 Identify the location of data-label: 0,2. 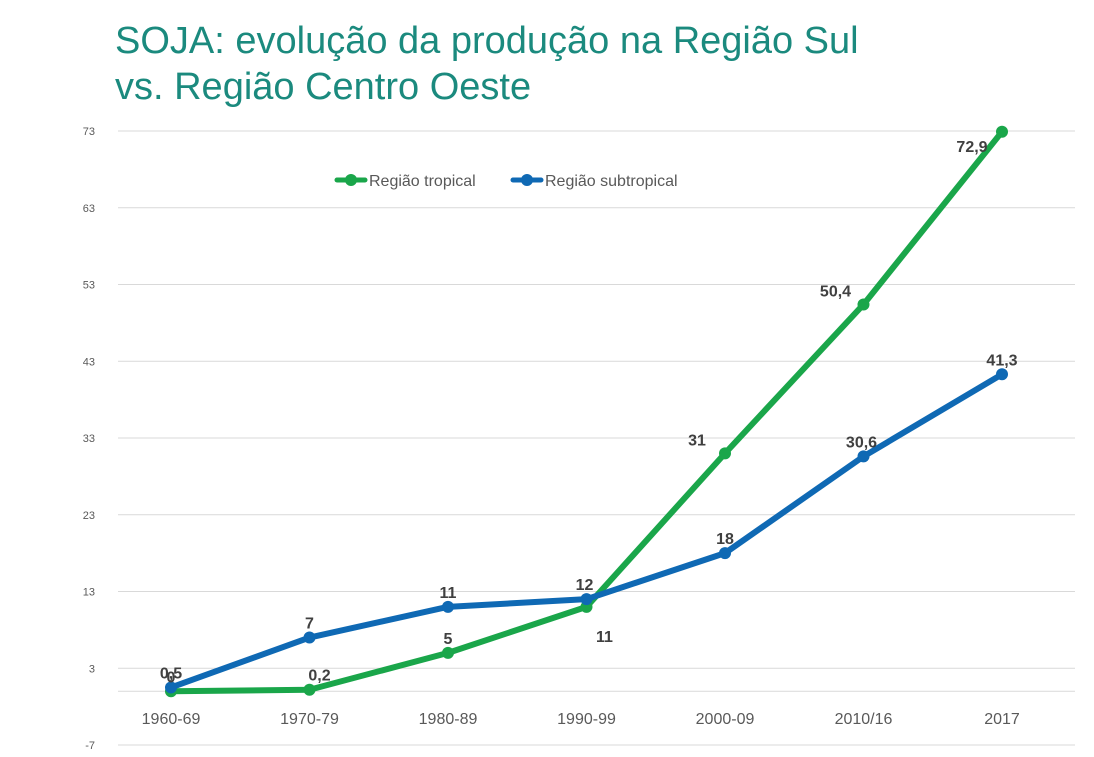
(319, 676).